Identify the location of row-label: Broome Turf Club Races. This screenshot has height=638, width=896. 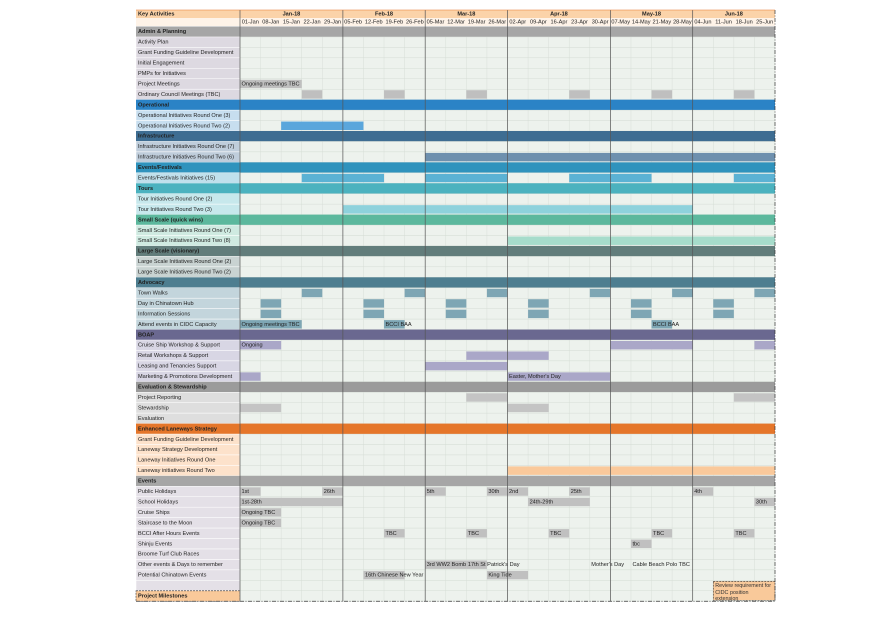
(168, 555).